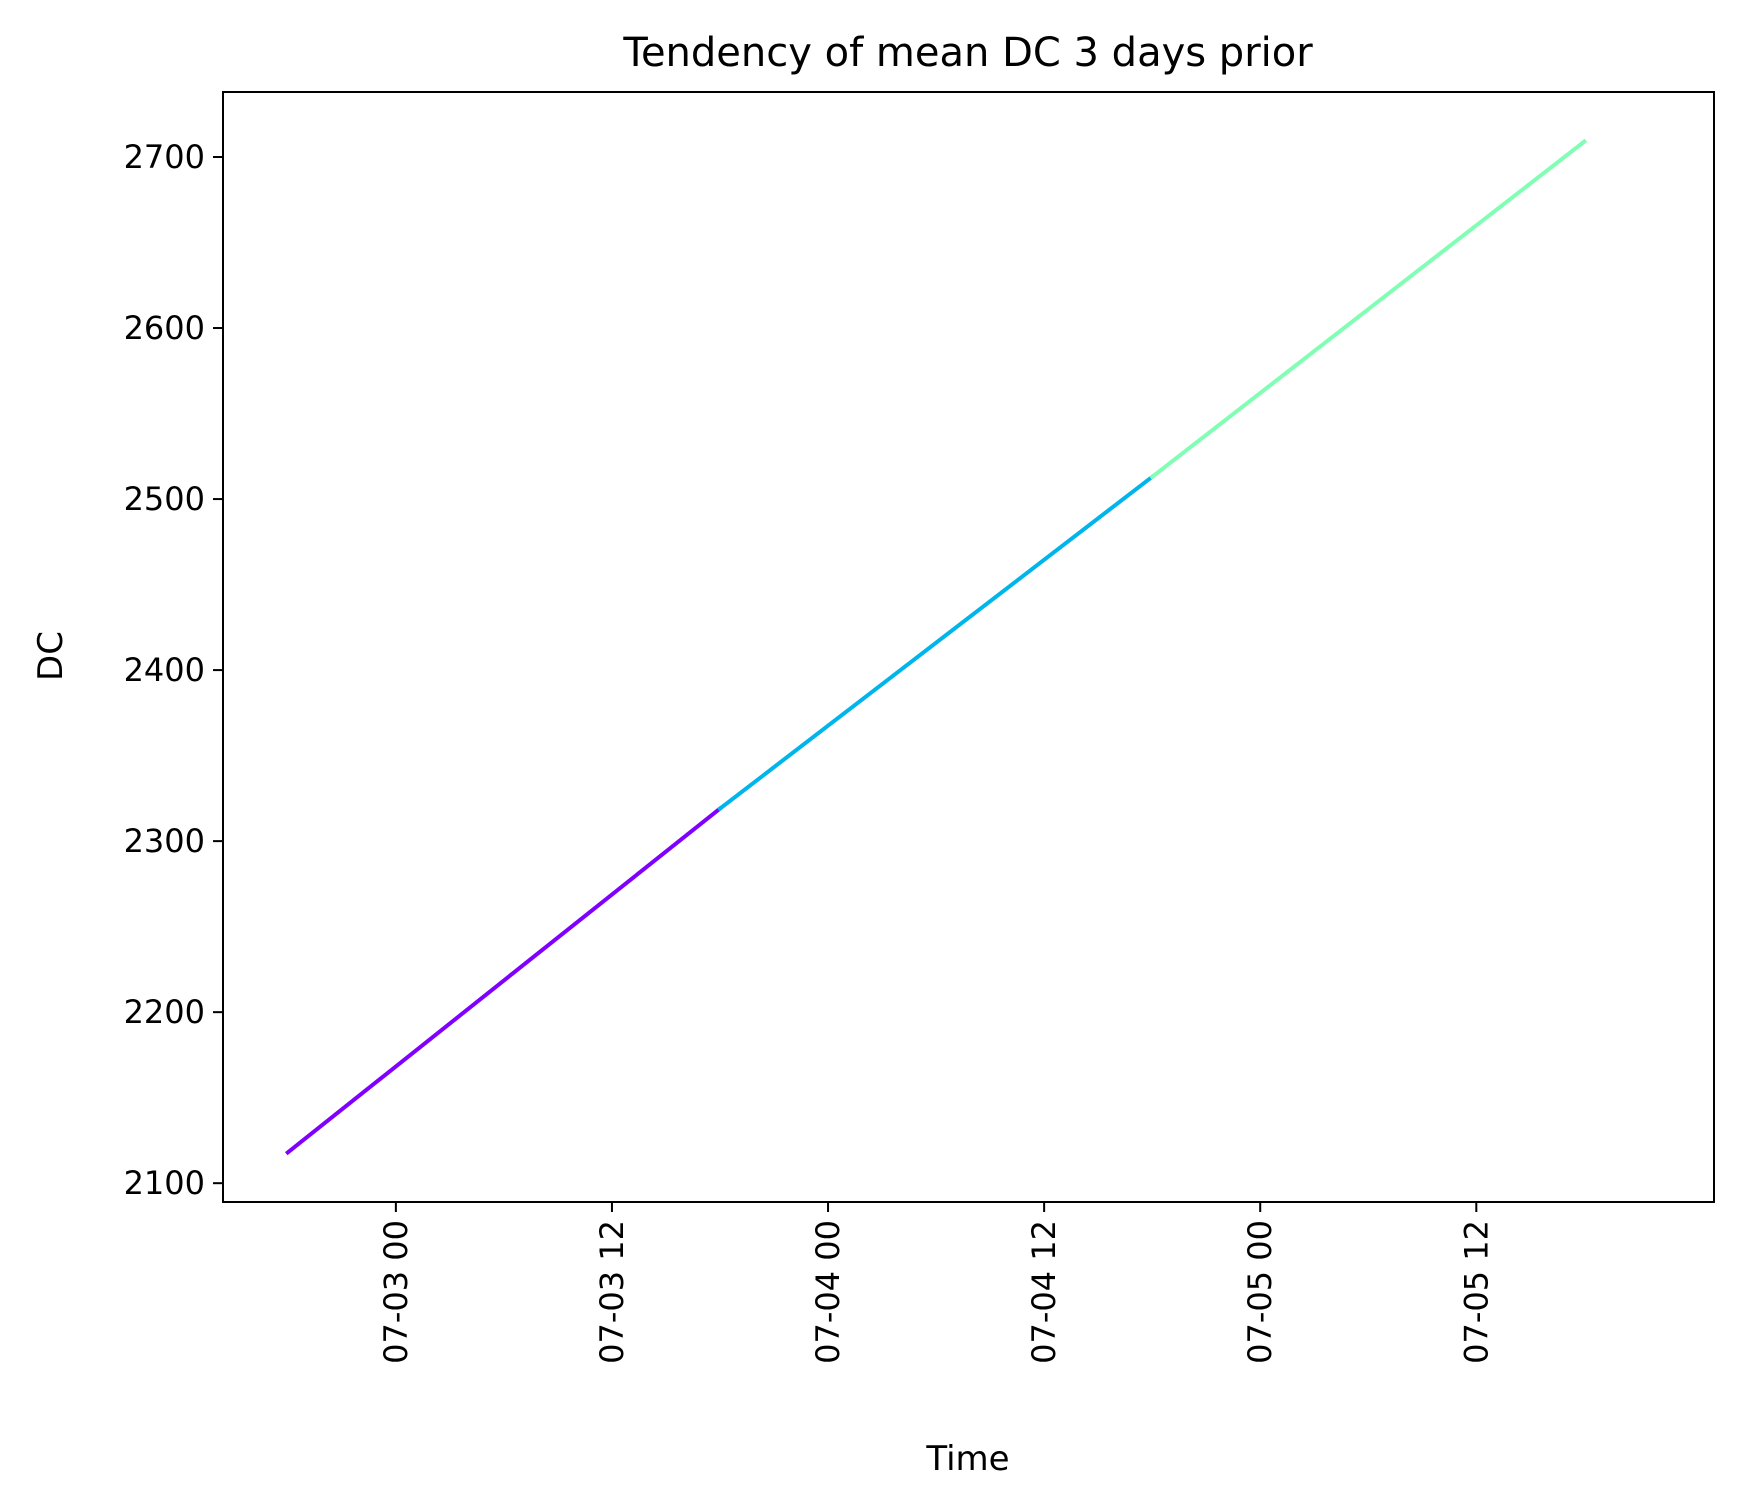 The image size is (1739, 1504). I want to click on x-tick-label: 07-04 12, so click(1044, 1292).